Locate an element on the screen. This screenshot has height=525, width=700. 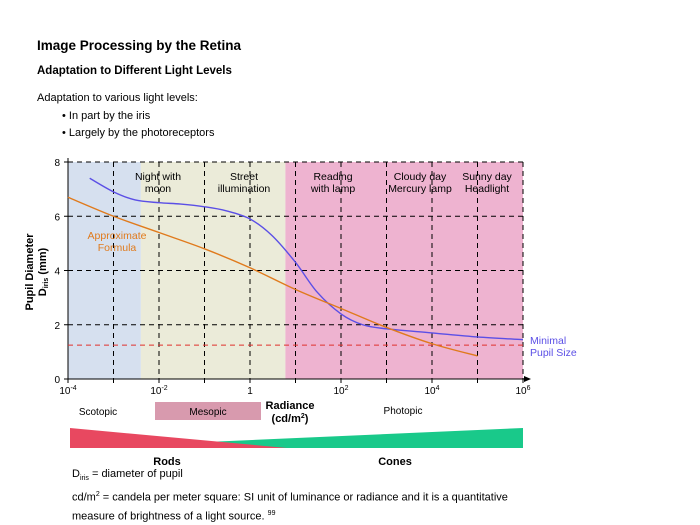
x-axis-arrow is located at coordinates (527, 379).